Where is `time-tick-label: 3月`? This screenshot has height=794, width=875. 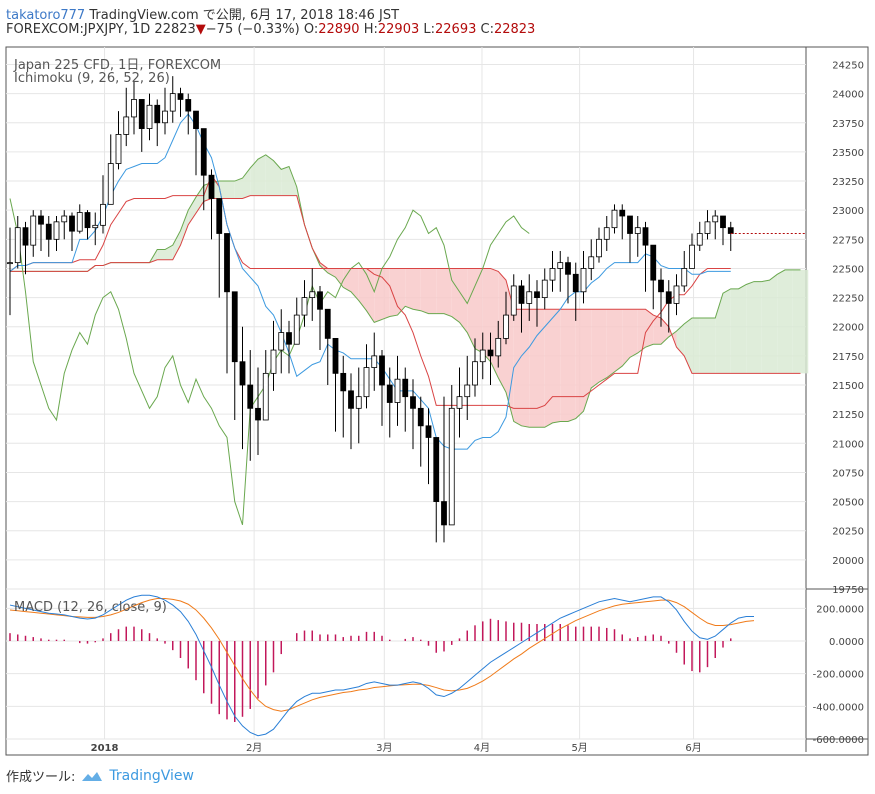
time-tick-label: 3月 is located at coordinates (384, 748).